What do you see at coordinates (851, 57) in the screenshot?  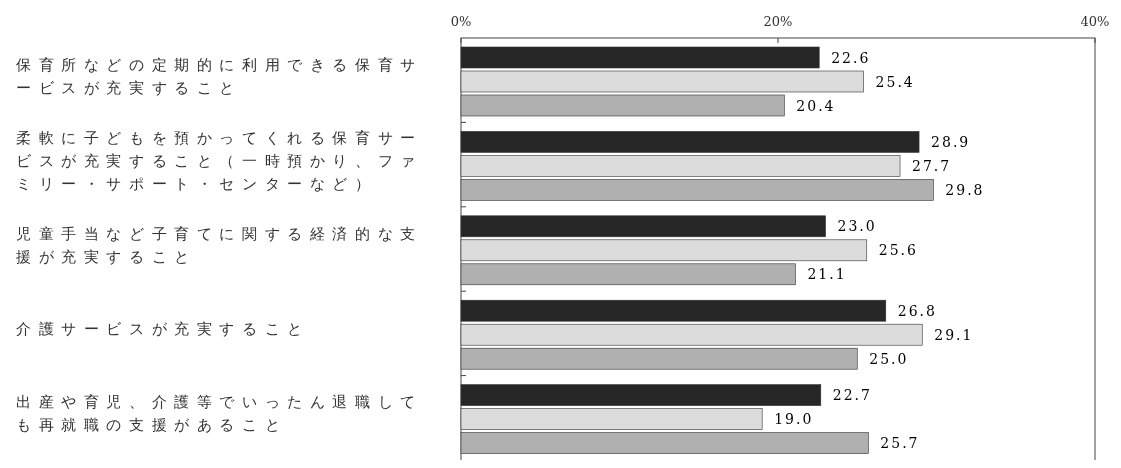 I see `data-label: 22.6` at bounding box center [851, 57].